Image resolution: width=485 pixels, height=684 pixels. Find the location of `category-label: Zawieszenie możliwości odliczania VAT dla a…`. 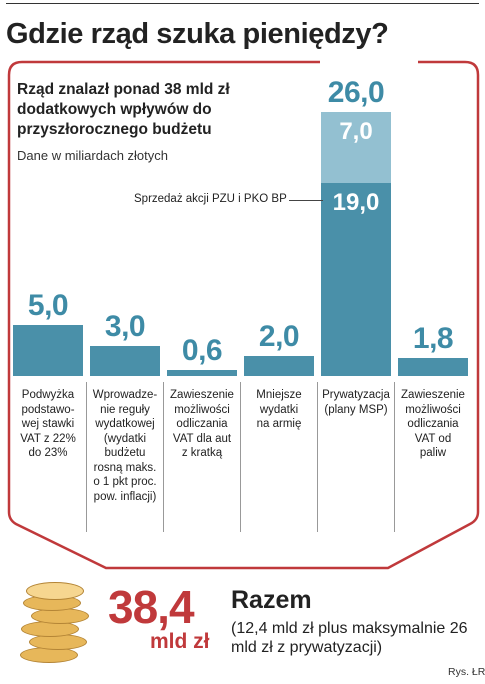

category-label: Zawieszenie możliwości odliczania VAT dla a… is located at coordinates (202, 424).